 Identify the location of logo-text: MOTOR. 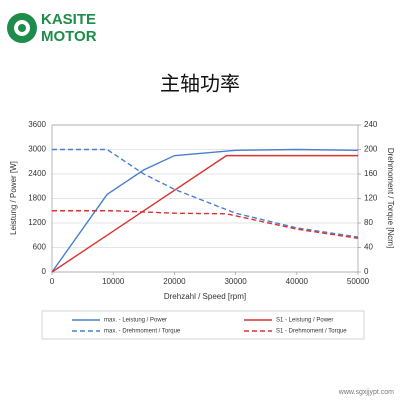
(69, 36).